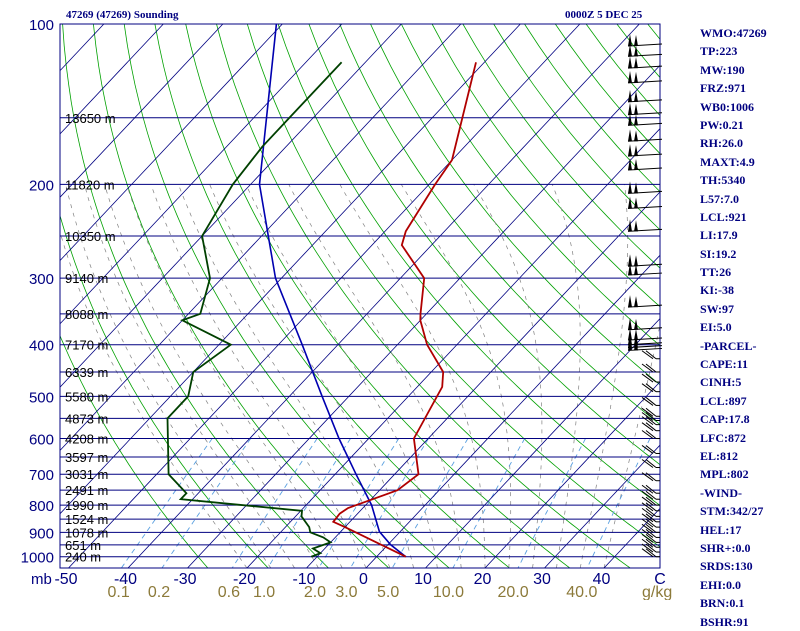 The height and width of the screenshot is (631, 800). I want to click on mixing-ratio-tick-label: 0.1, so click(119, 592).